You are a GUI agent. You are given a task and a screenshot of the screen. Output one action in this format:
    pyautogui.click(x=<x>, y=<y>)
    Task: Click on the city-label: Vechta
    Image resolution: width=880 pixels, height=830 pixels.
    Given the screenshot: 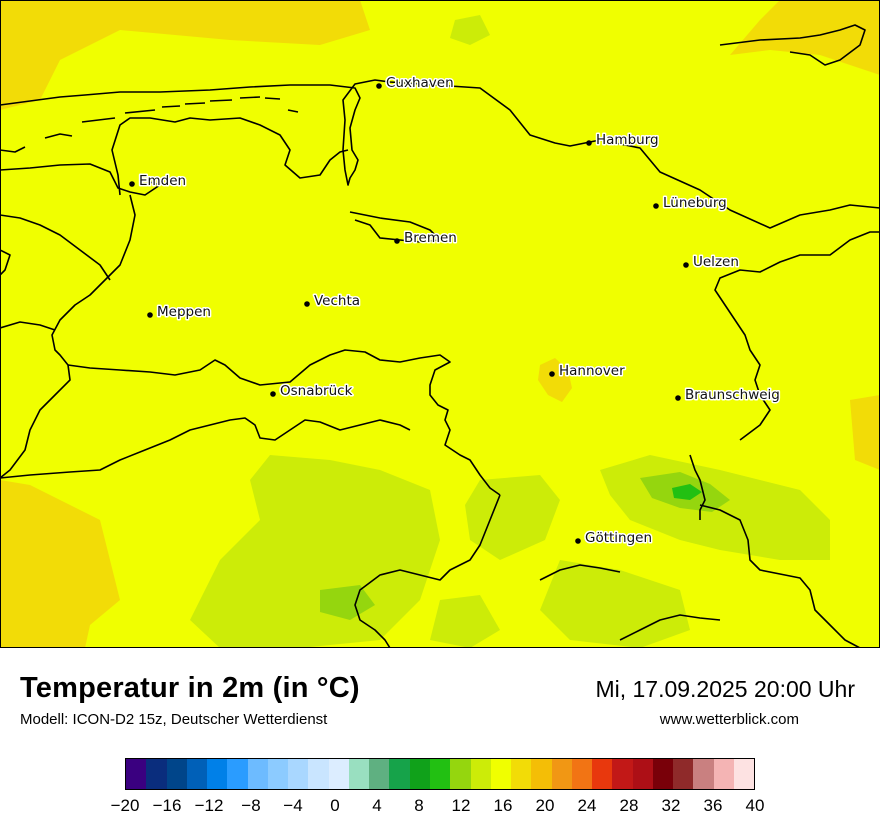 What is the action you would take?
    pyautogui.click(x=337, y=301)
    